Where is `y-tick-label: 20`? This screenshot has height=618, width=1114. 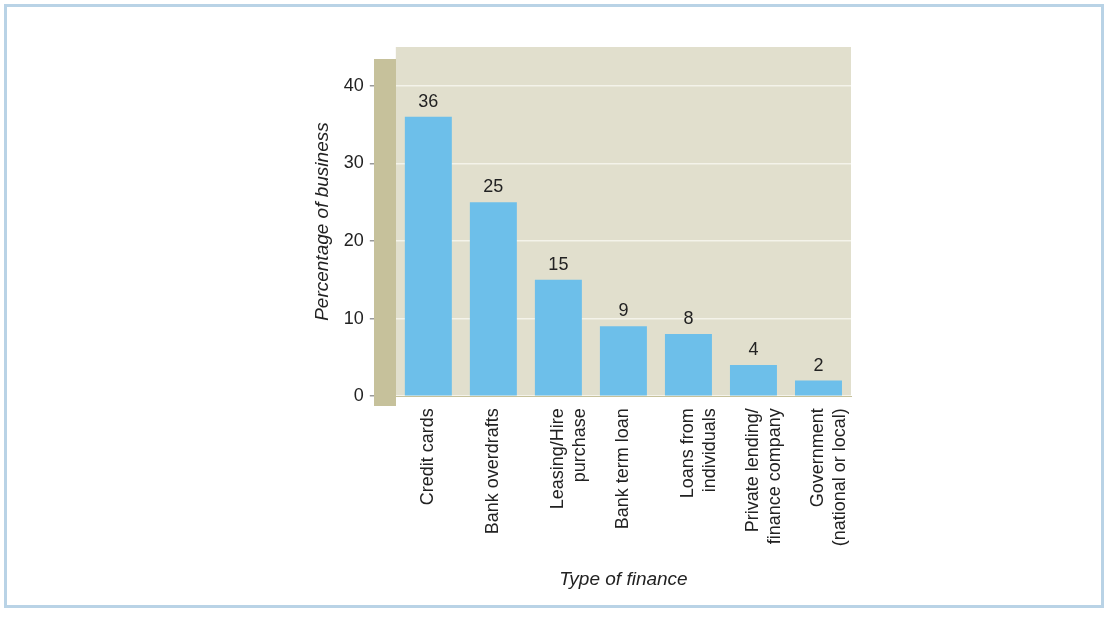 y-tick-label: 20 is located at coordinates (353, 239).